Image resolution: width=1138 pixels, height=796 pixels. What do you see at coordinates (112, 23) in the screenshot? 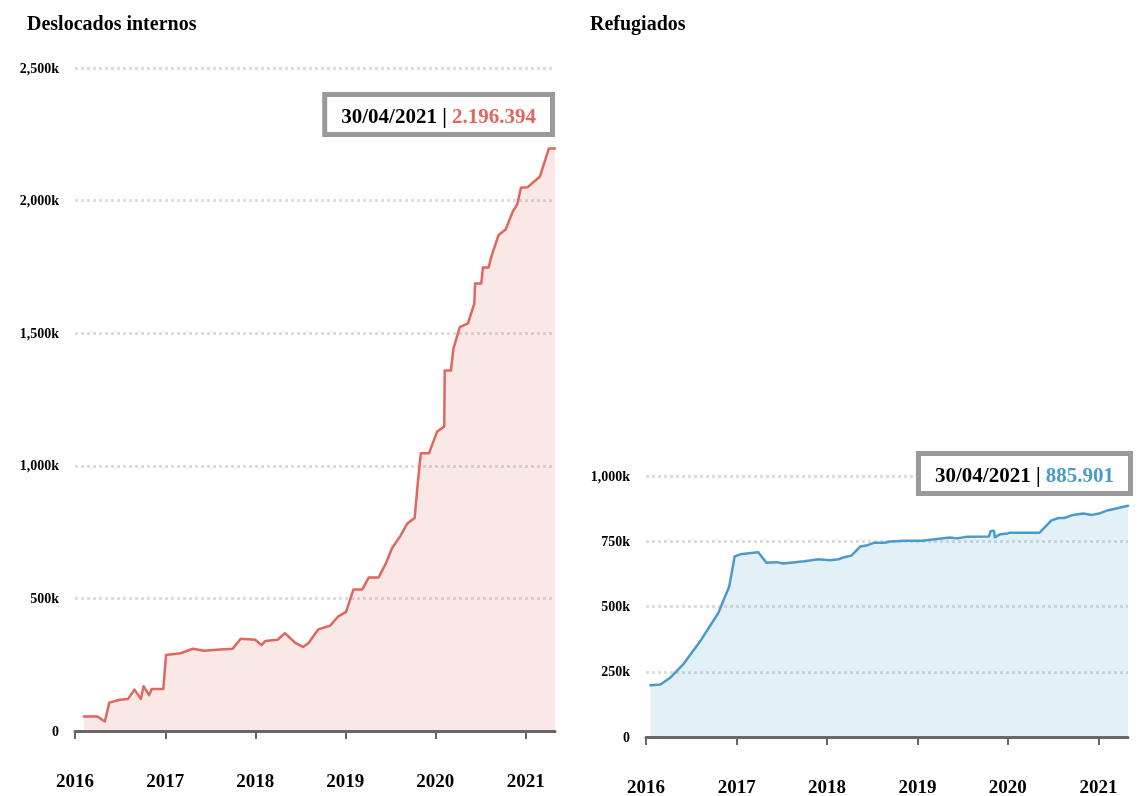
I see `chart-title: Deslocados internos` at bounding box center [112, 23].